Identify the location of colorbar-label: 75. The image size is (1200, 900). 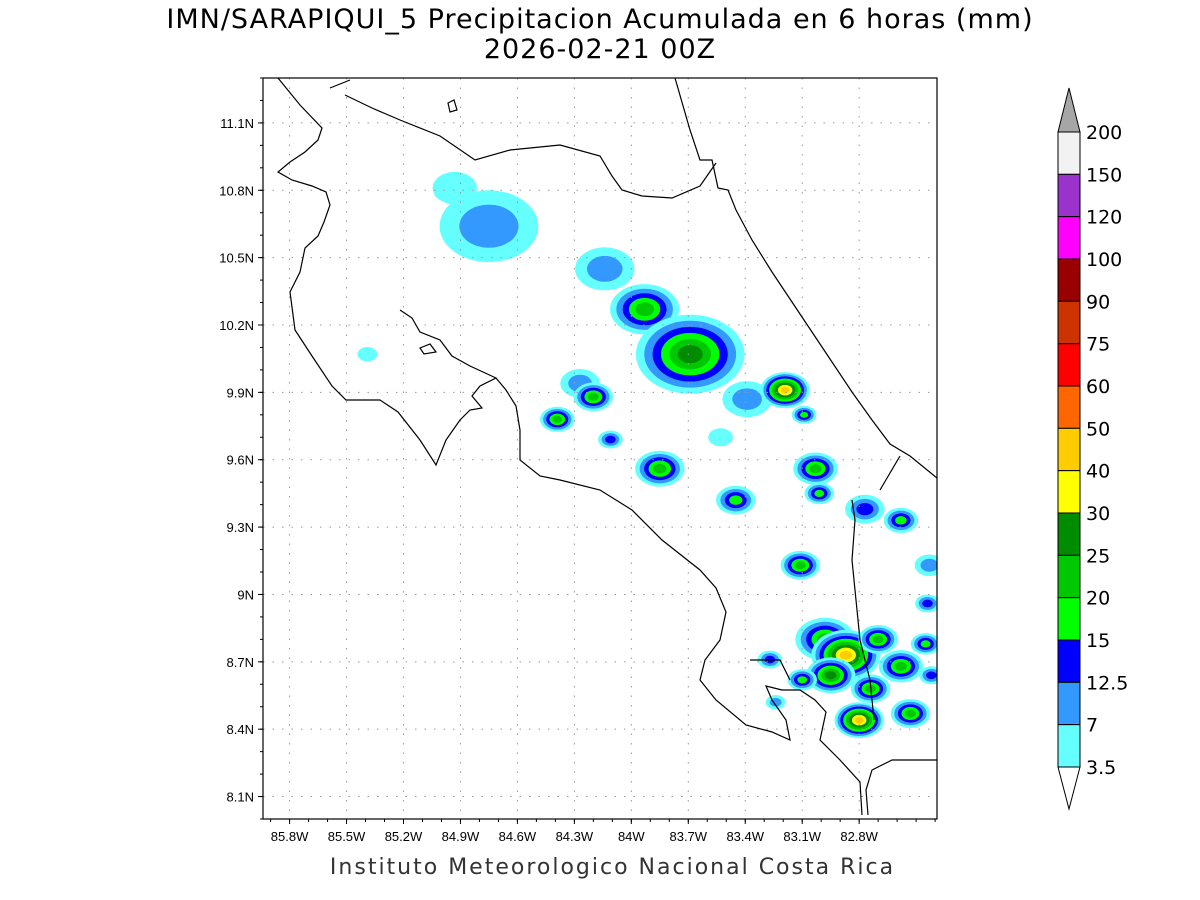
(1098, 345).